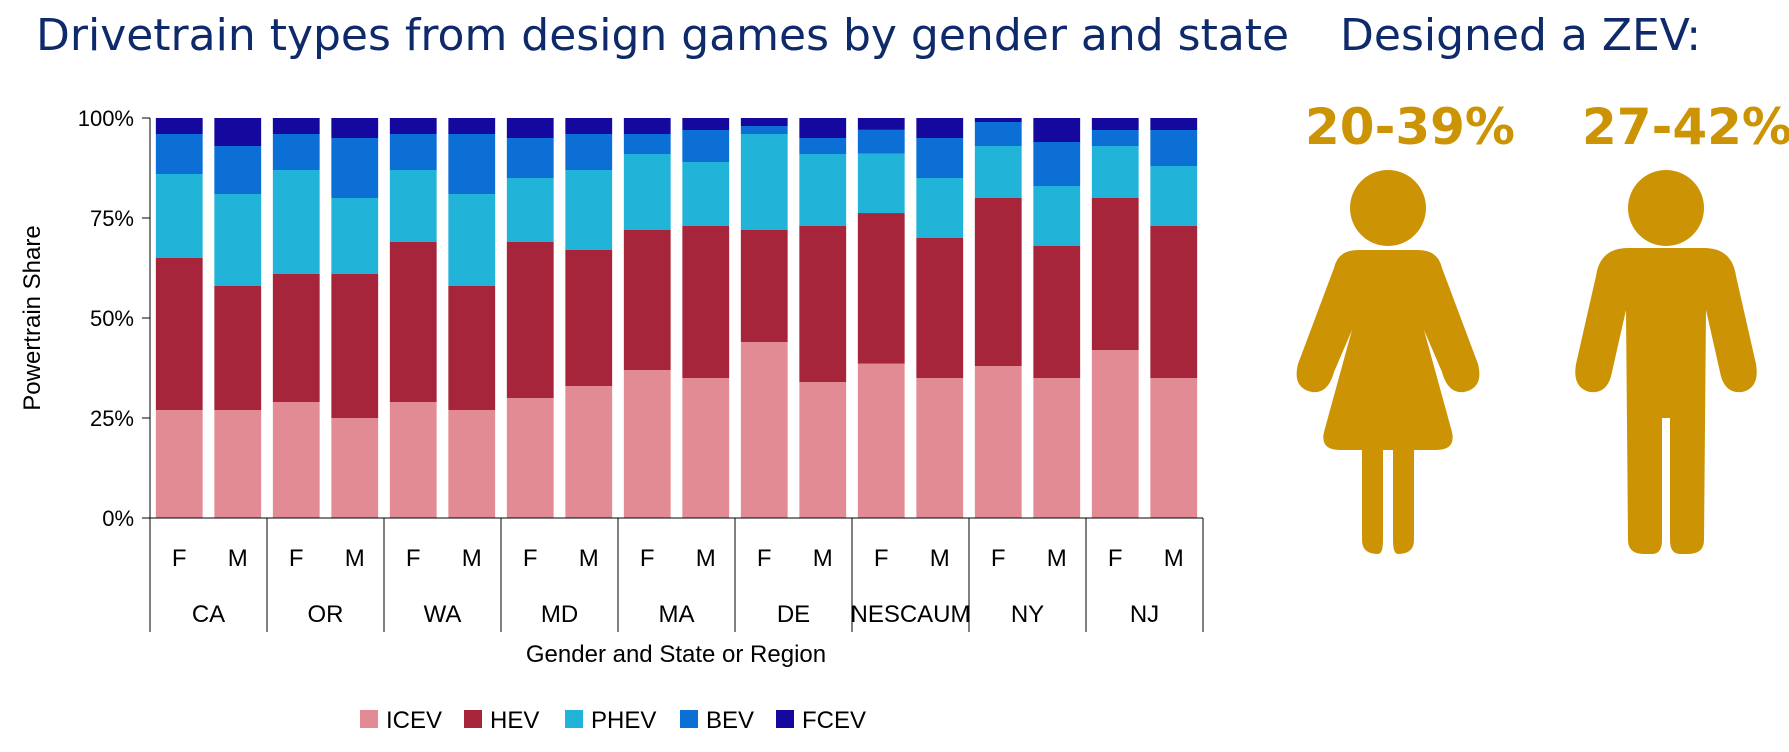  What do you see at coordinates (106, 118) in the screenshot?
I see `y-tick-label: 100%` at bounding box center [106, 118].